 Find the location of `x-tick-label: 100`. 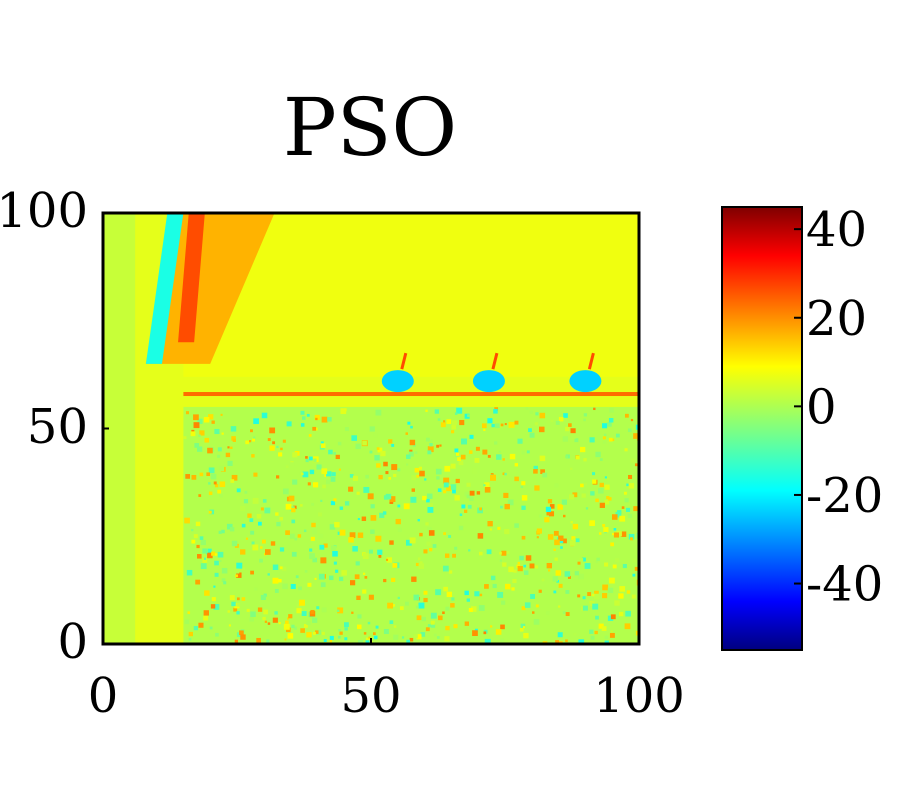

x-tick-label: 100 is located at coordinates (639, 696).